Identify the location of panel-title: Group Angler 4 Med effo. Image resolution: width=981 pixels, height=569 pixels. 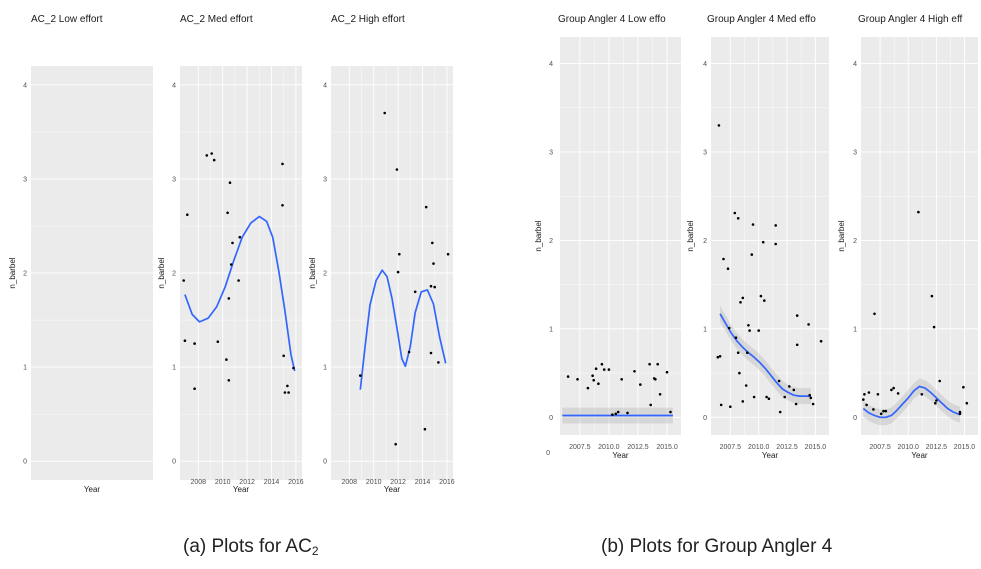
(761, 19).